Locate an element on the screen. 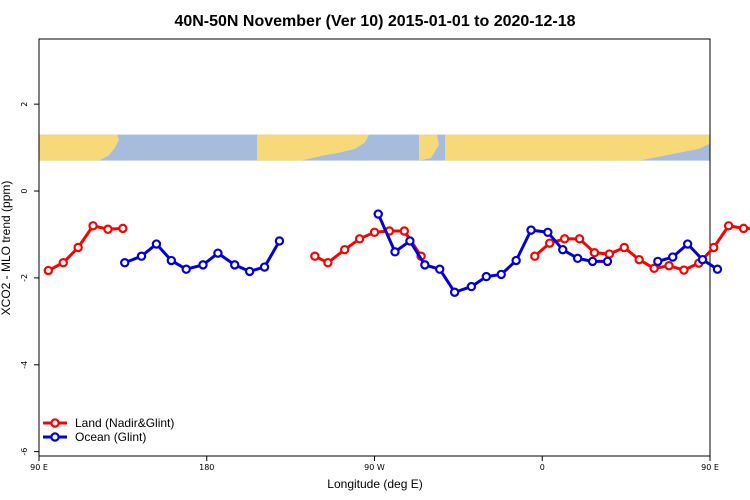  x-axis-label: Longitude (deg E) is located at coordinates (374, 484).